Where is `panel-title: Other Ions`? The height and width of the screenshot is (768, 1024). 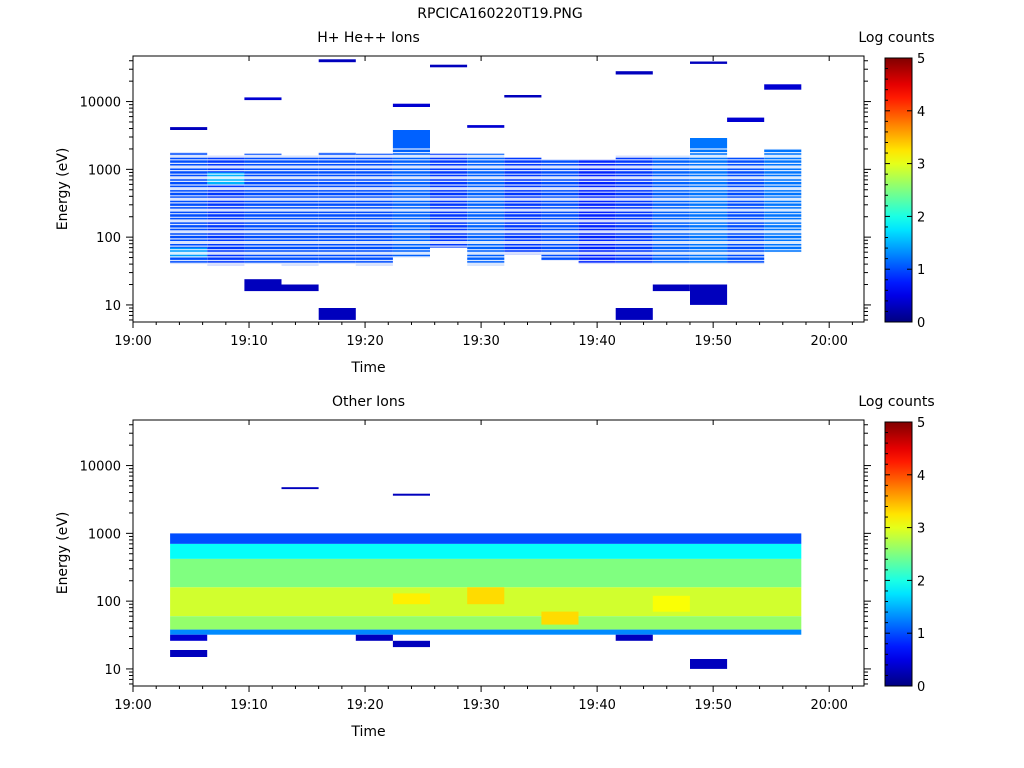 panel-title: Other Ions is located at coordinates (368, 402).